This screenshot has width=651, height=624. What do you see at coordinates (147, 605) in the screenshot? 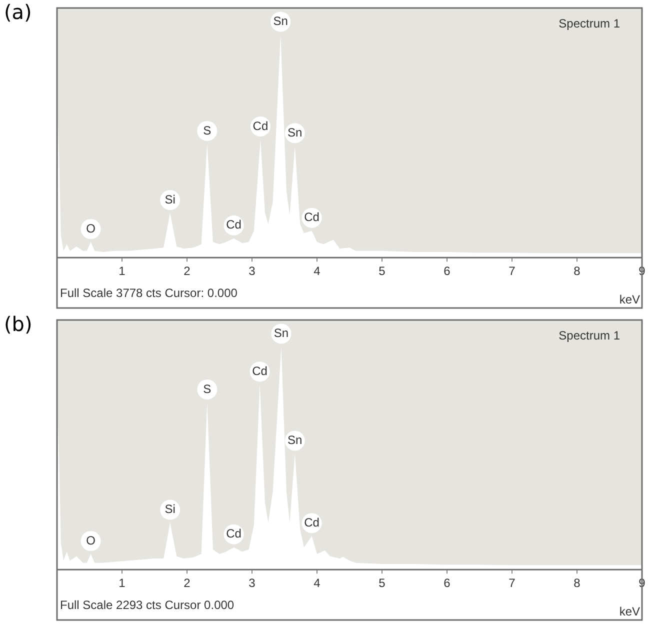
I see `text: Full Scale 2293 cts Cursor 0.000` at bounding box center [147, 605].